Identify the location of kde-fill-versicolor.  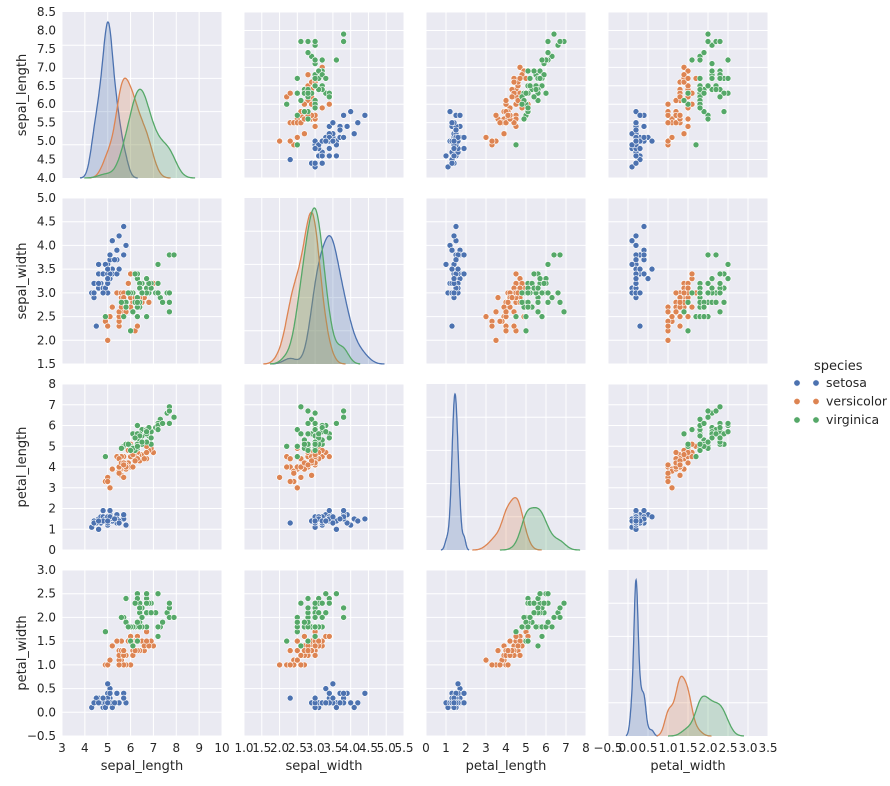
(304, 288).